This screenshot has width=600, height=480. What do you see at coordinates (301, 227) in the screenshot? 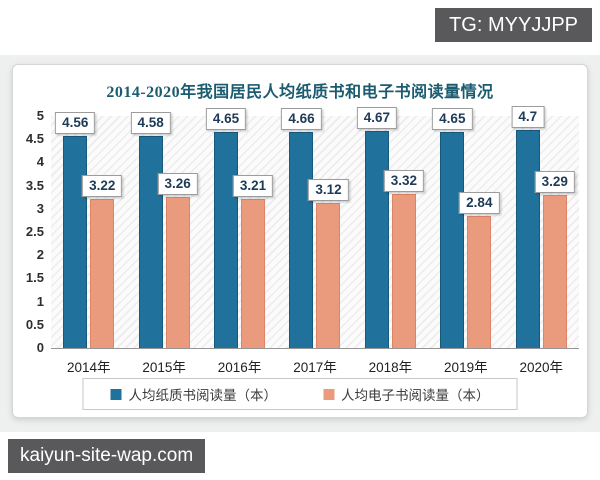
I see `paper-book-bar: 4.66` at bounding box center [301, 227].